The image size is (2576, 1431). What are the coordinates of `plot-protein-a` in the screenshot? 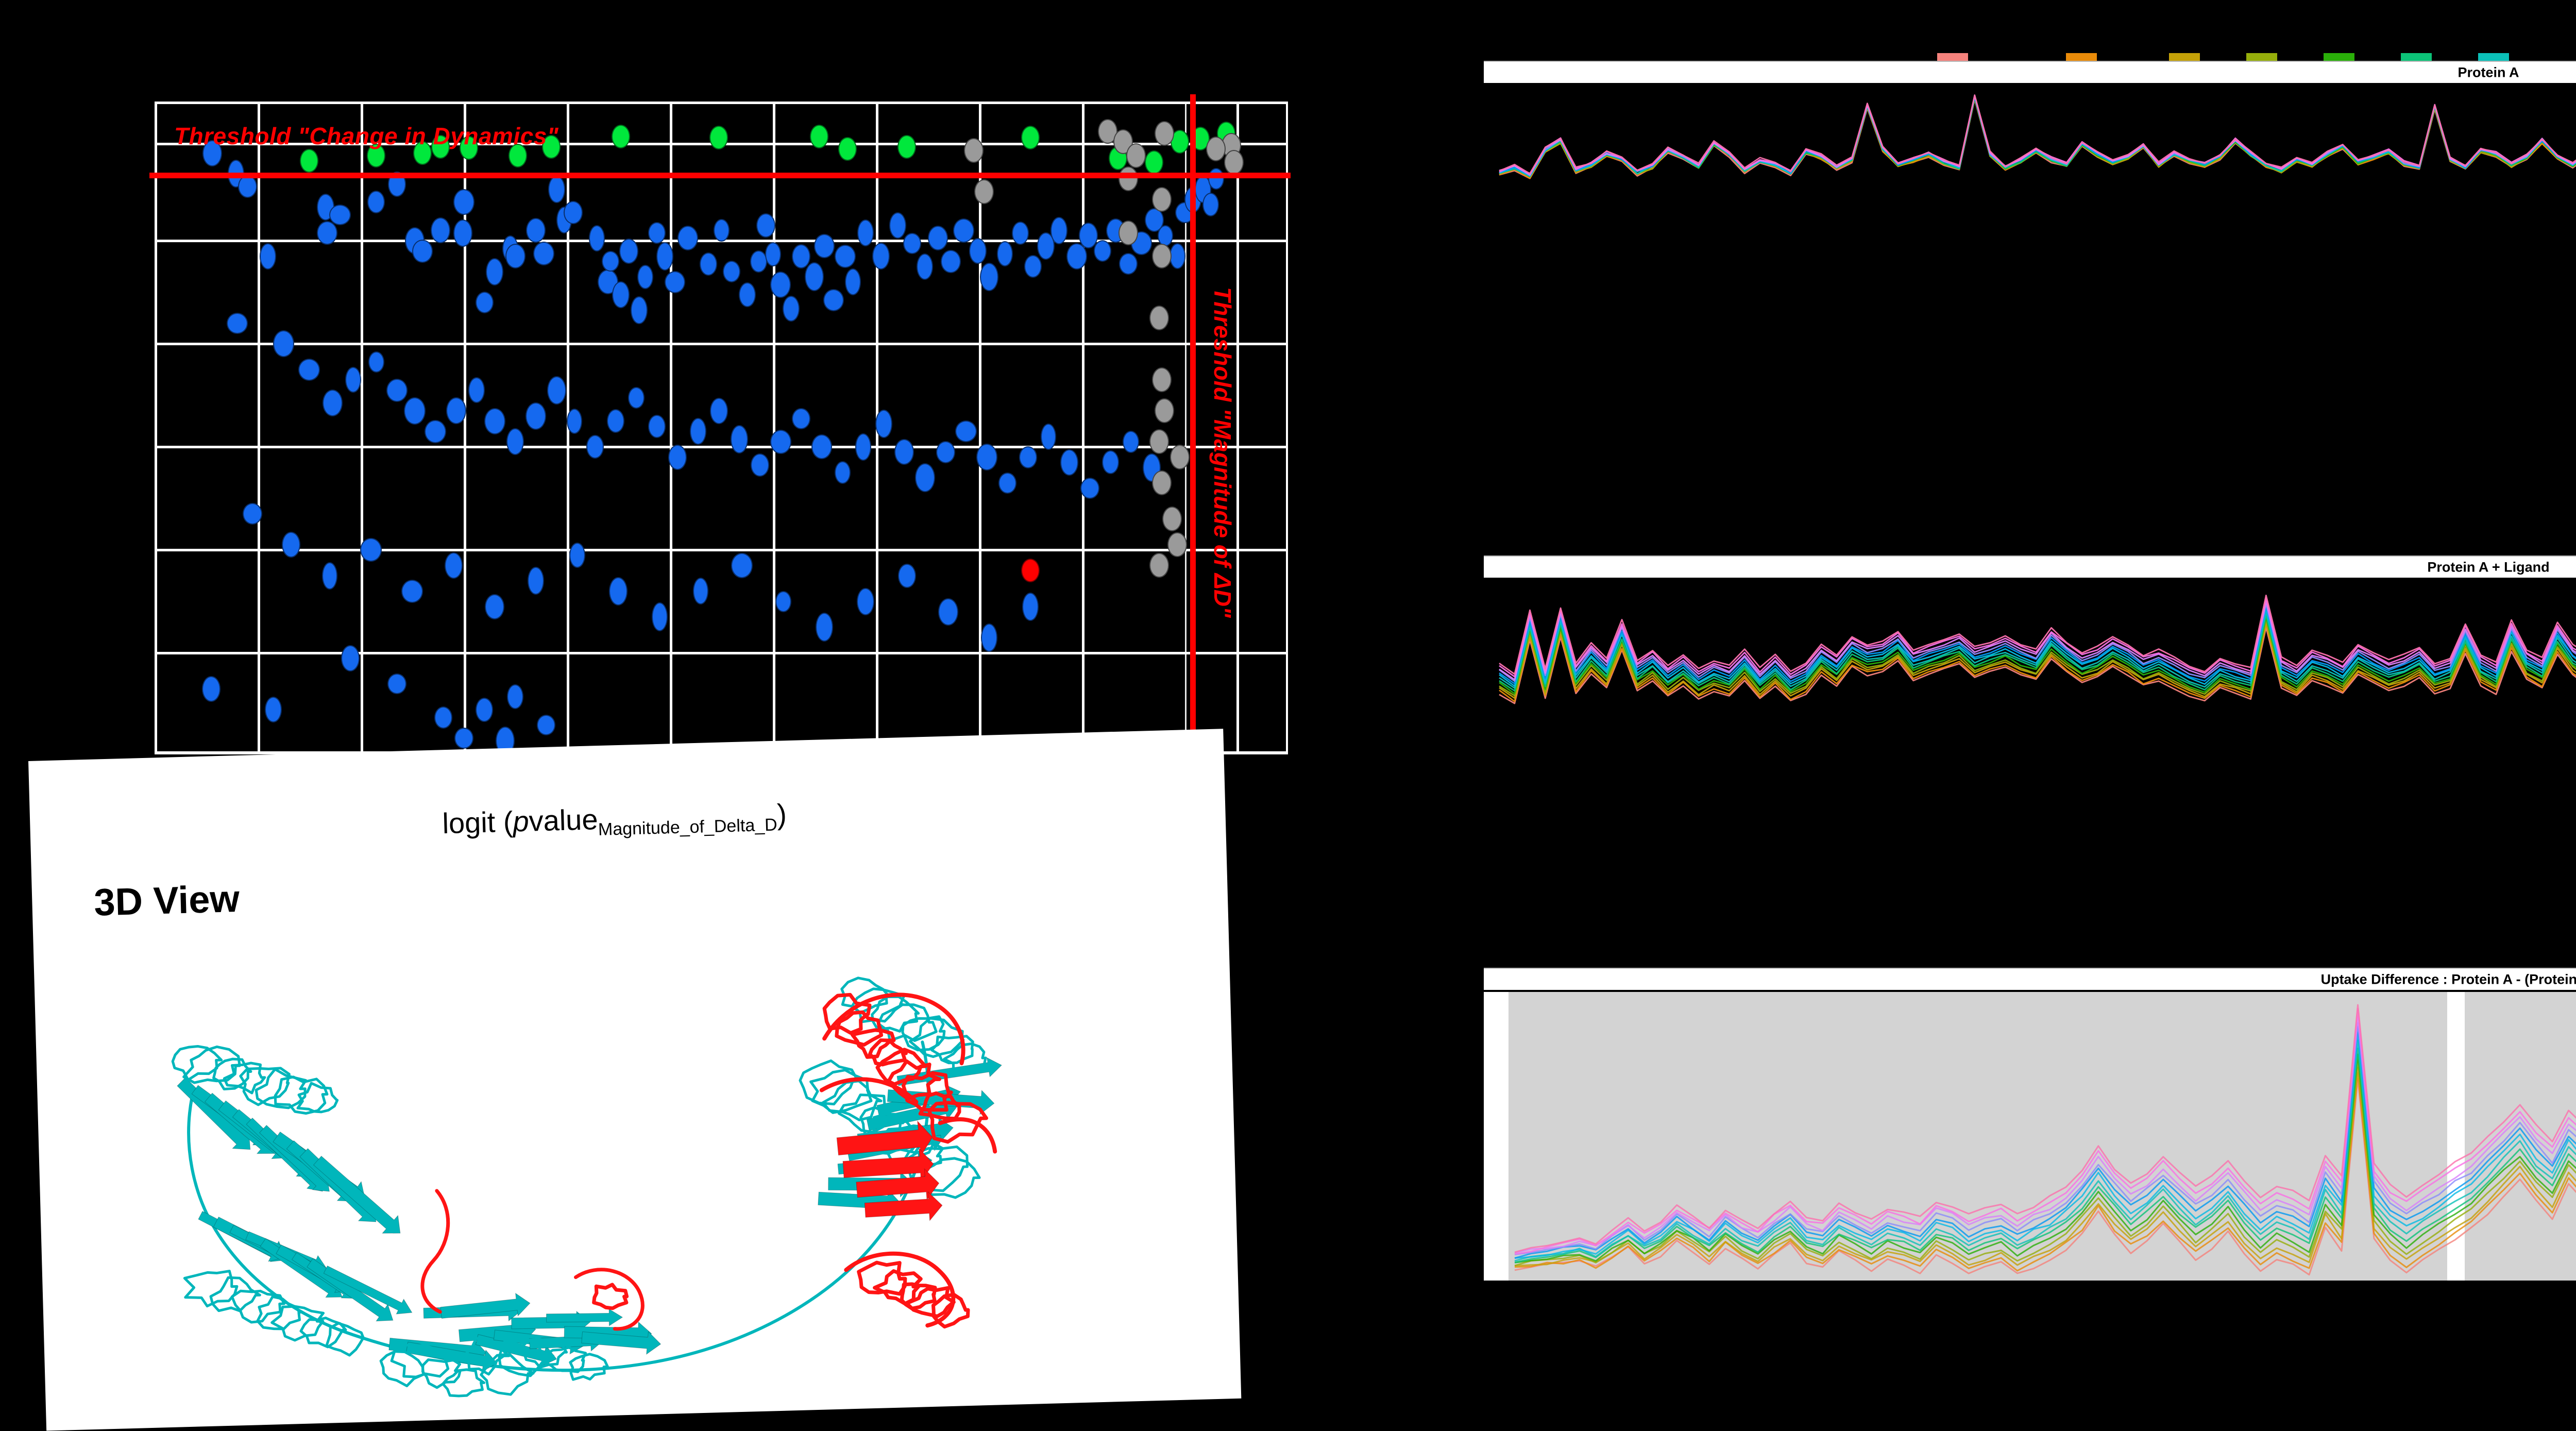 It's located at (2030, 158).